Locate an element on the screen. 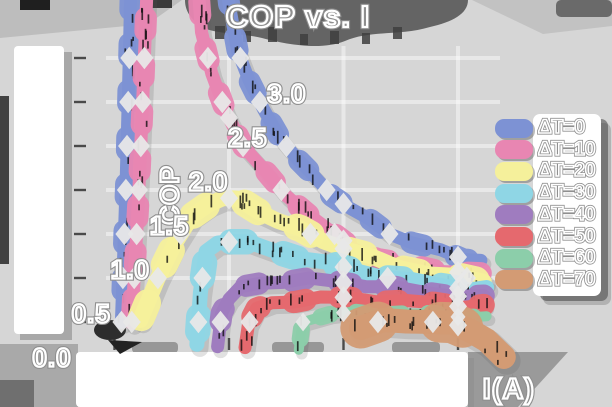 Image resolution: width=612 pixels, height=407 pixels. y-tick-label-1.0: 1.0 1.0 is located at coordinates (129, 269).